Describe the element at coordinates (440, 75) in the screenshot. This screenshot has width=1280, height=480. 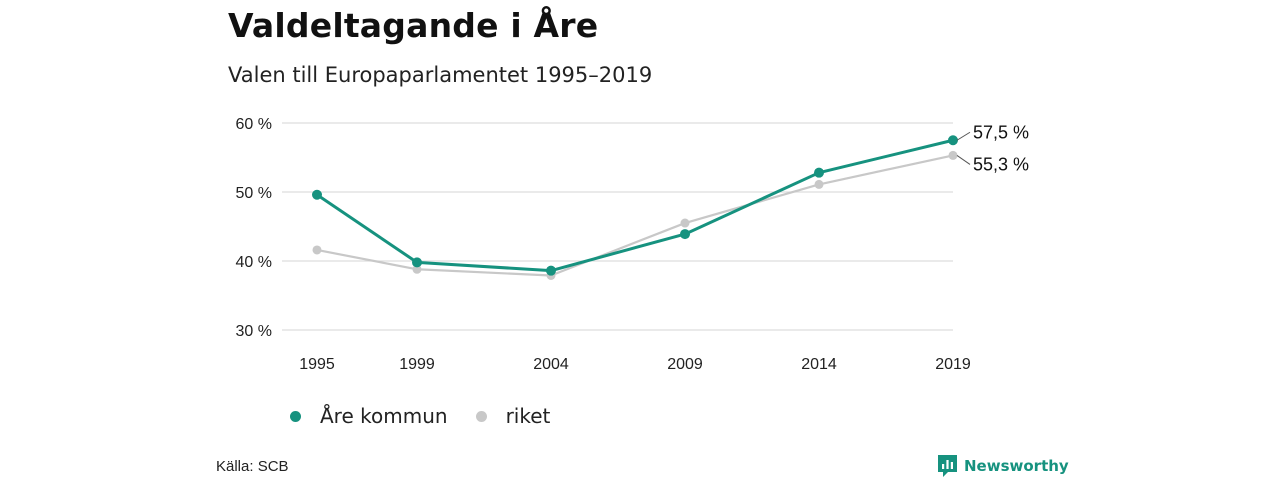
I see `chart-subtitle: Valen till Europaparlamentet 1995–2019` at that location.